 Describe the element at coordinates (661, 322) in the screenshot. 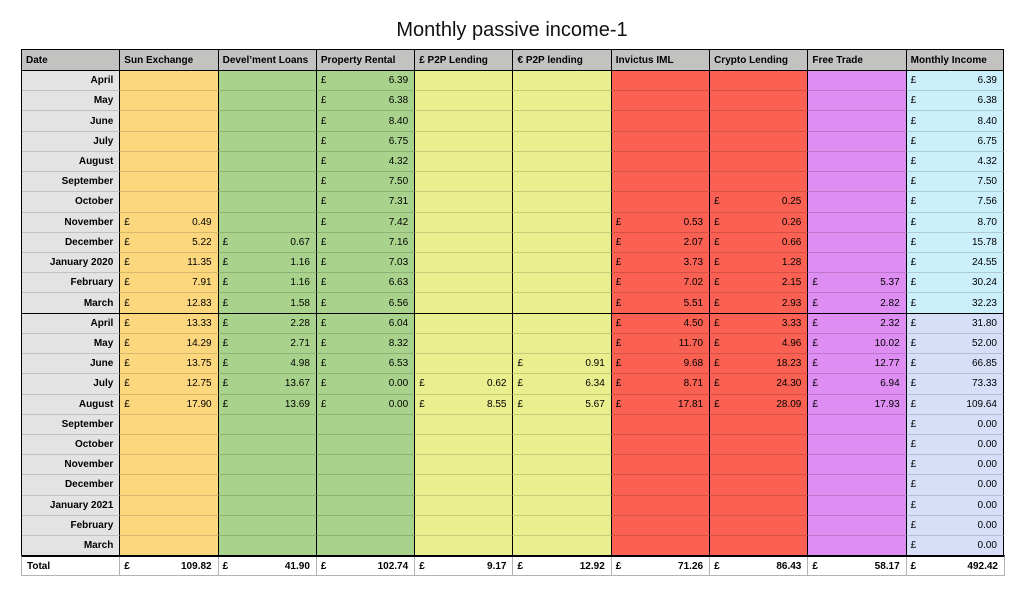

I see `cell-invictus-iml-row-13: £4.50` at that location.